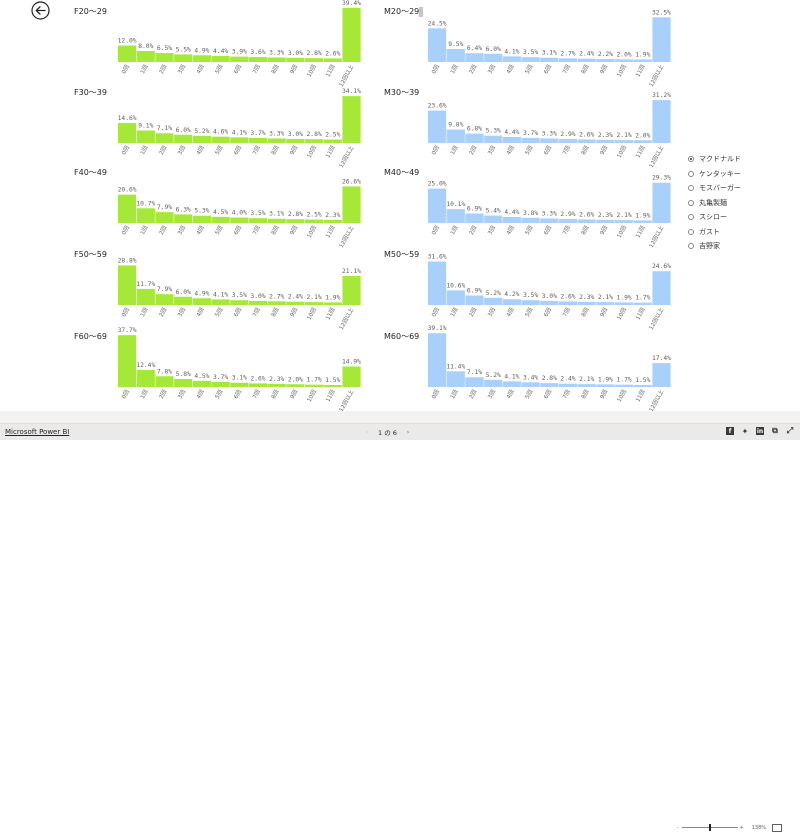 The image size is (800, 832). What do you see at coordinates (743, 217) in the screenshot?
I see `slicer-item: スシロー` at bounding box center [743, 217].